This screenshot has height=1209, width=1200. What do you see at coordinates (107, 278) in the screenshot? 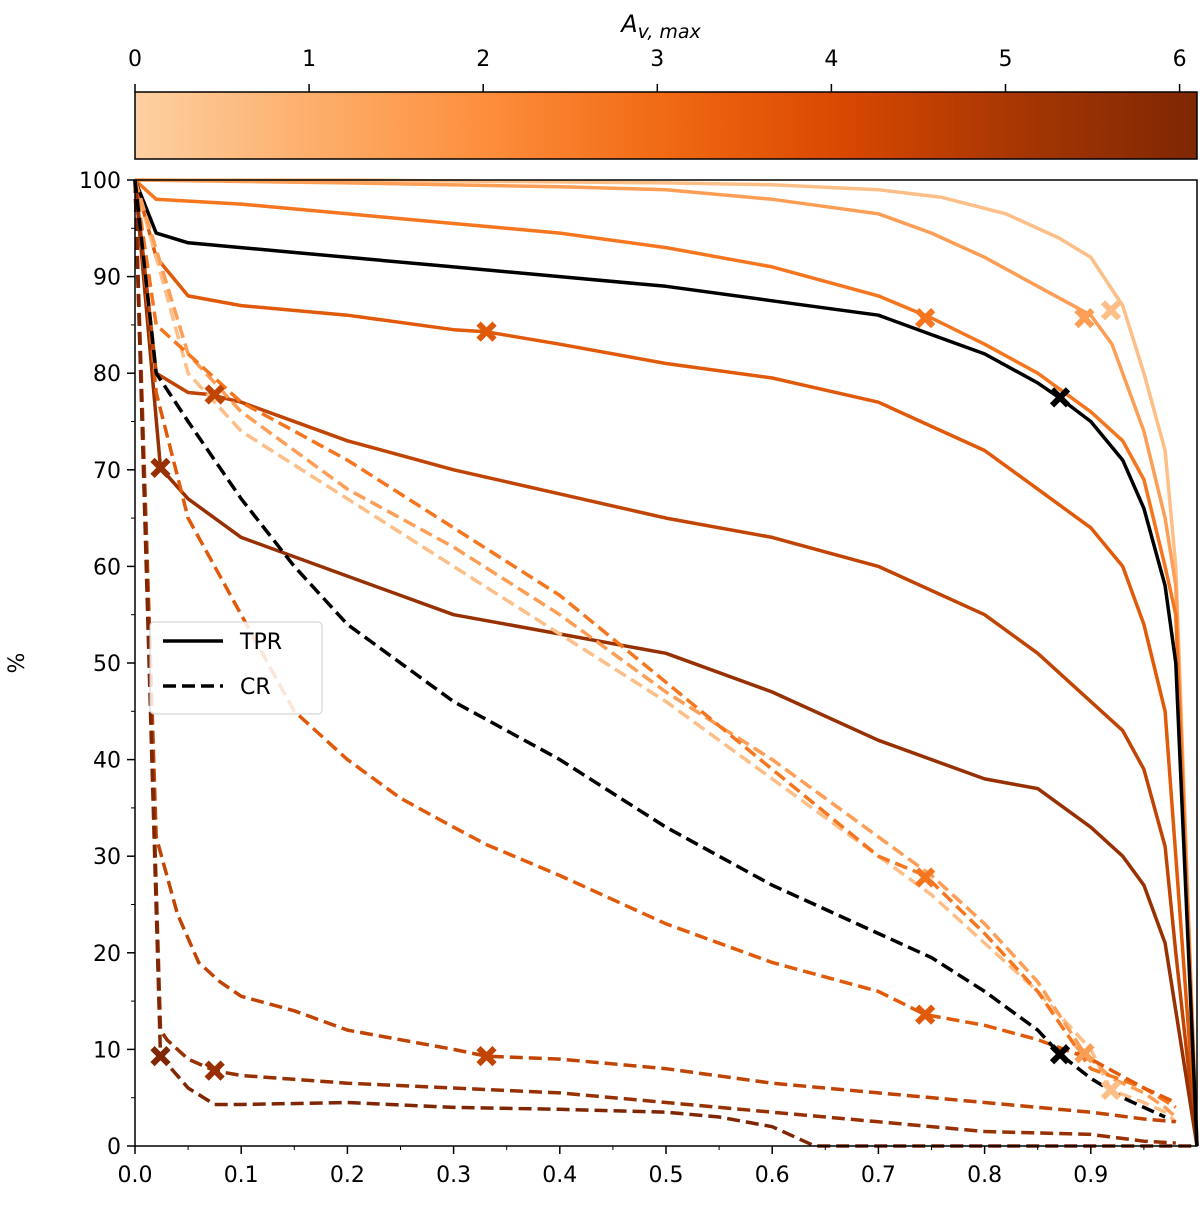
I see `y-tick-label: 90` at bounding box center [107, 278].